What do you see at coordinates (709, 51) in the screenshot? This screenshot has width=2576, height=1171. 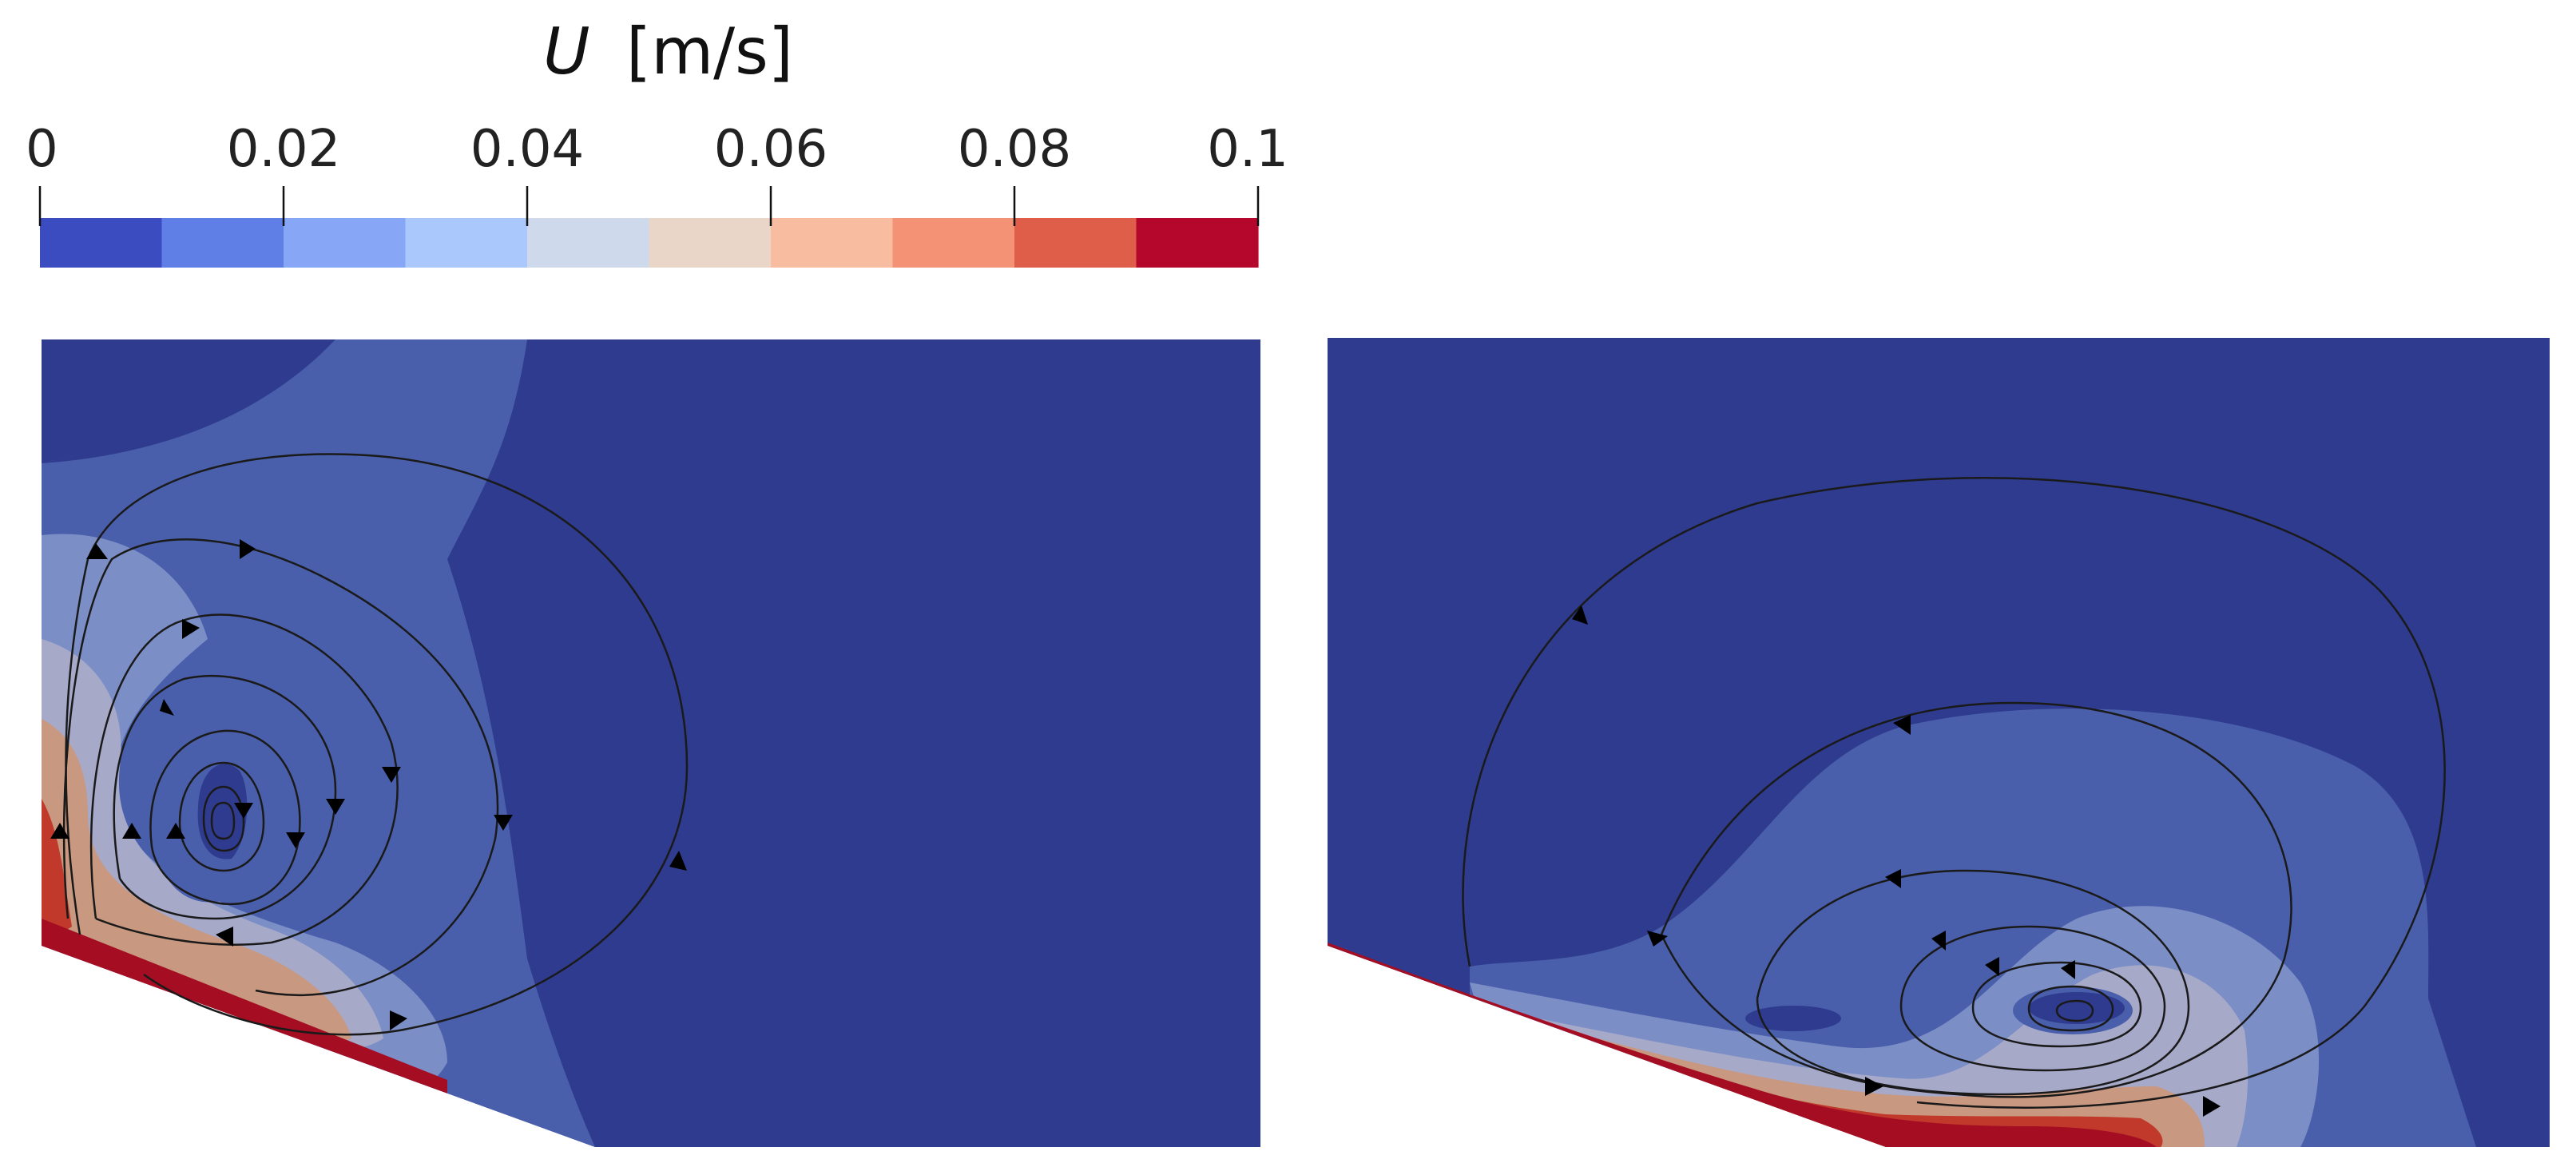 I see `colorbar-title-unit: [m/s]` at bounding box center [709, 51].